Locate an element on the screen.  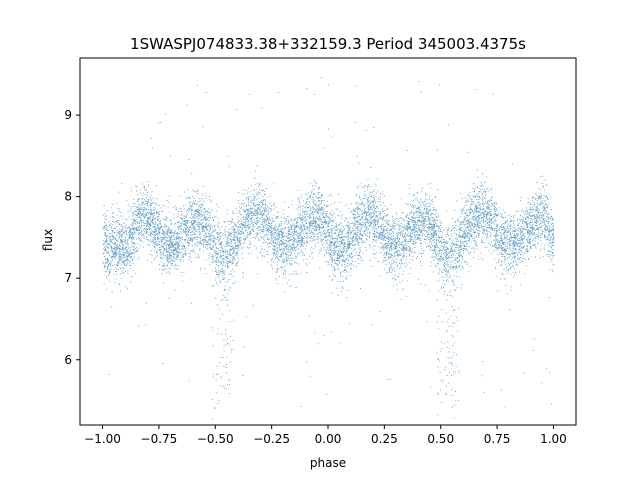
y-tick-label: 7 is located at coordinates (68, 278).